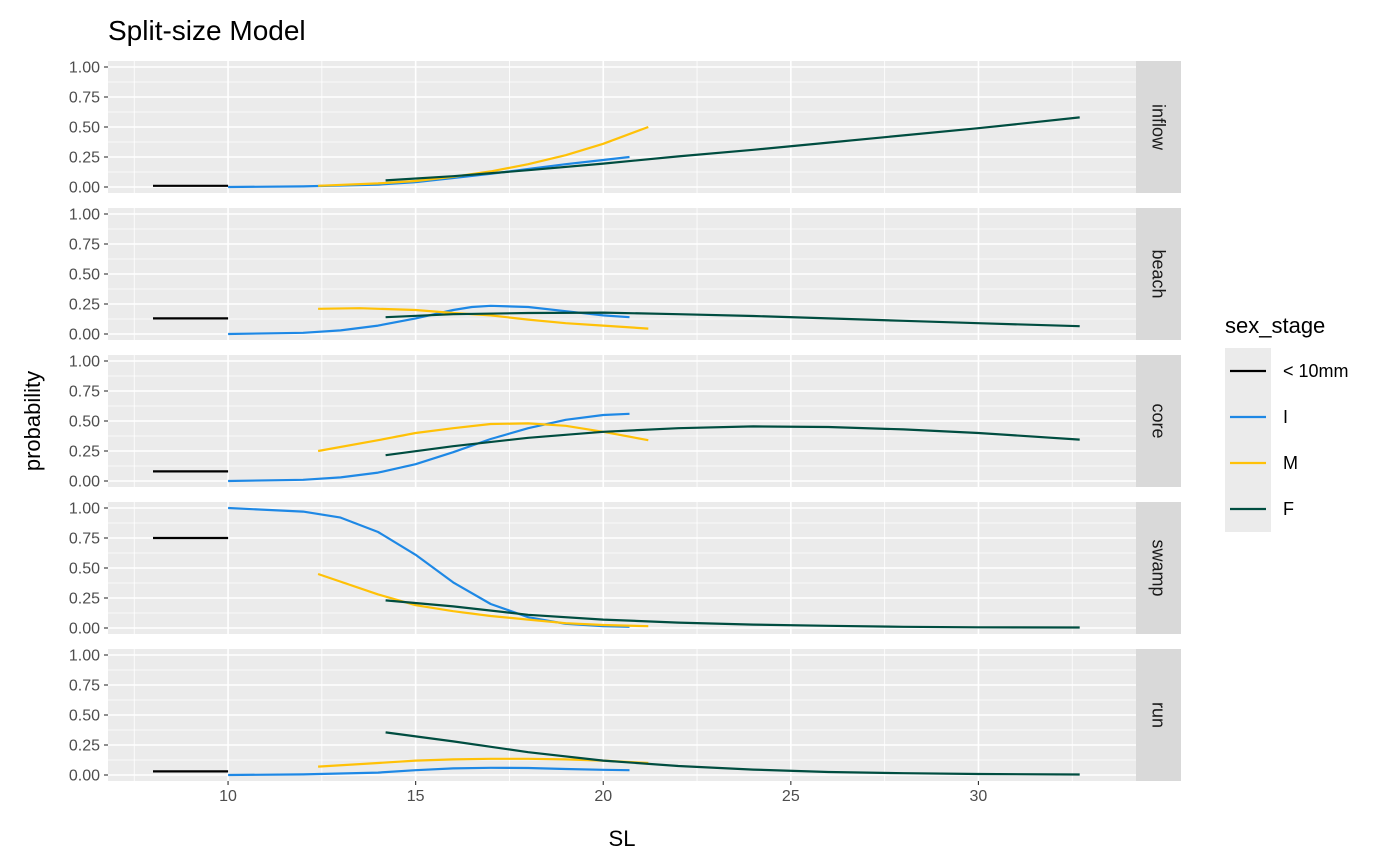 Image resolution: width=1400 pixels, height=865 pixels. I want to click on panel-core: 0.00 0.25 0.50 0.75 1.00 core, so click(625, 422).